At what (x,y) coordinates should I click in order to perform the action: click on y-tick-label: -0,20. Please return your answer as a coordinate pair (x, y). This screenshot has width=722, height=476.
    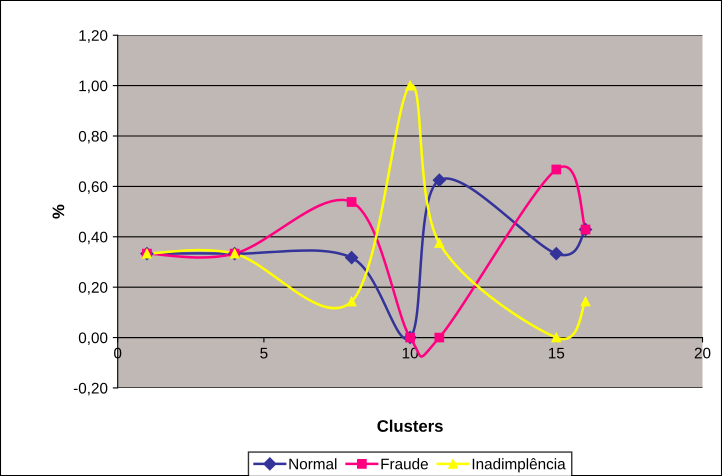
    Looking at the image, I should click on (91, 389).